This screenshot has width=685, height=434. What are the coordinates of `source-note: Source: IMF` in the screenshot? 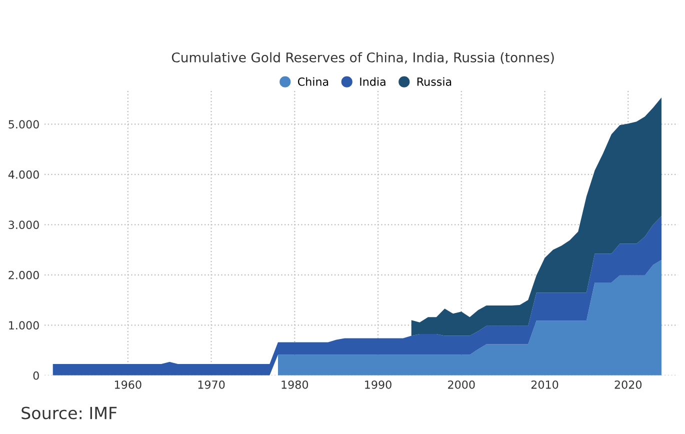 It's located at (69, 413).